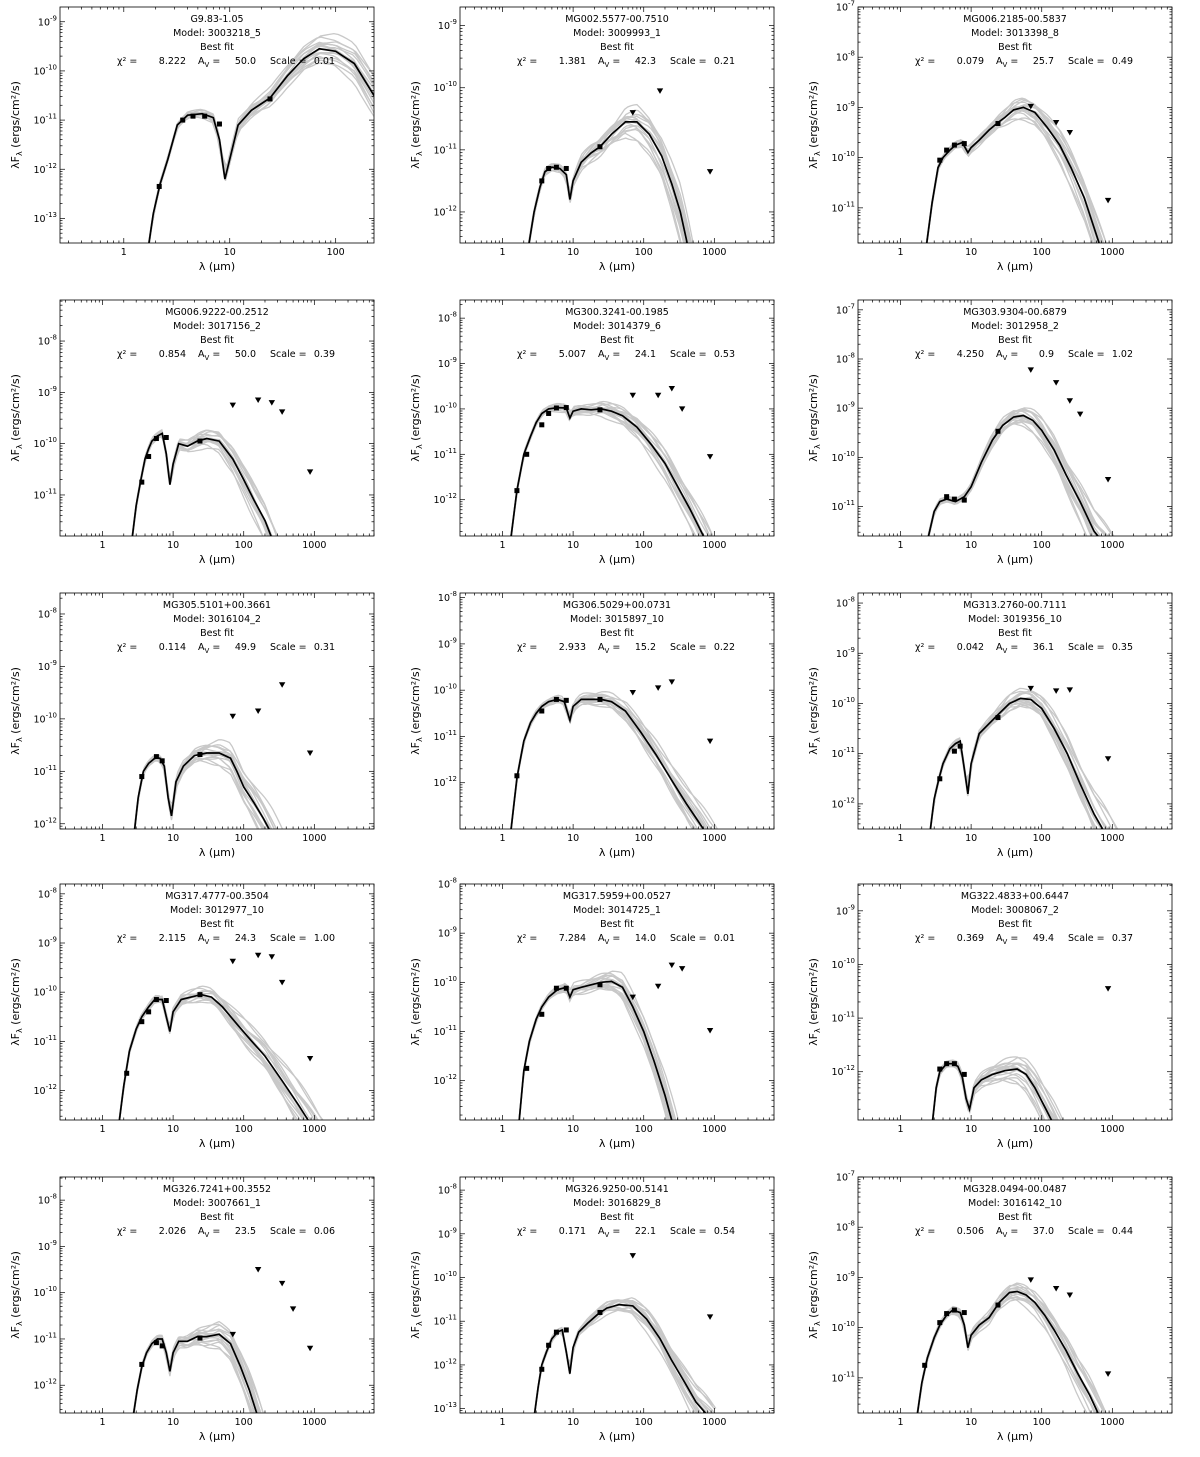 The width and height of the screenshot is (1200, 1457). I want to click on model-label: Model: 3015897_10, so click(617, 619).